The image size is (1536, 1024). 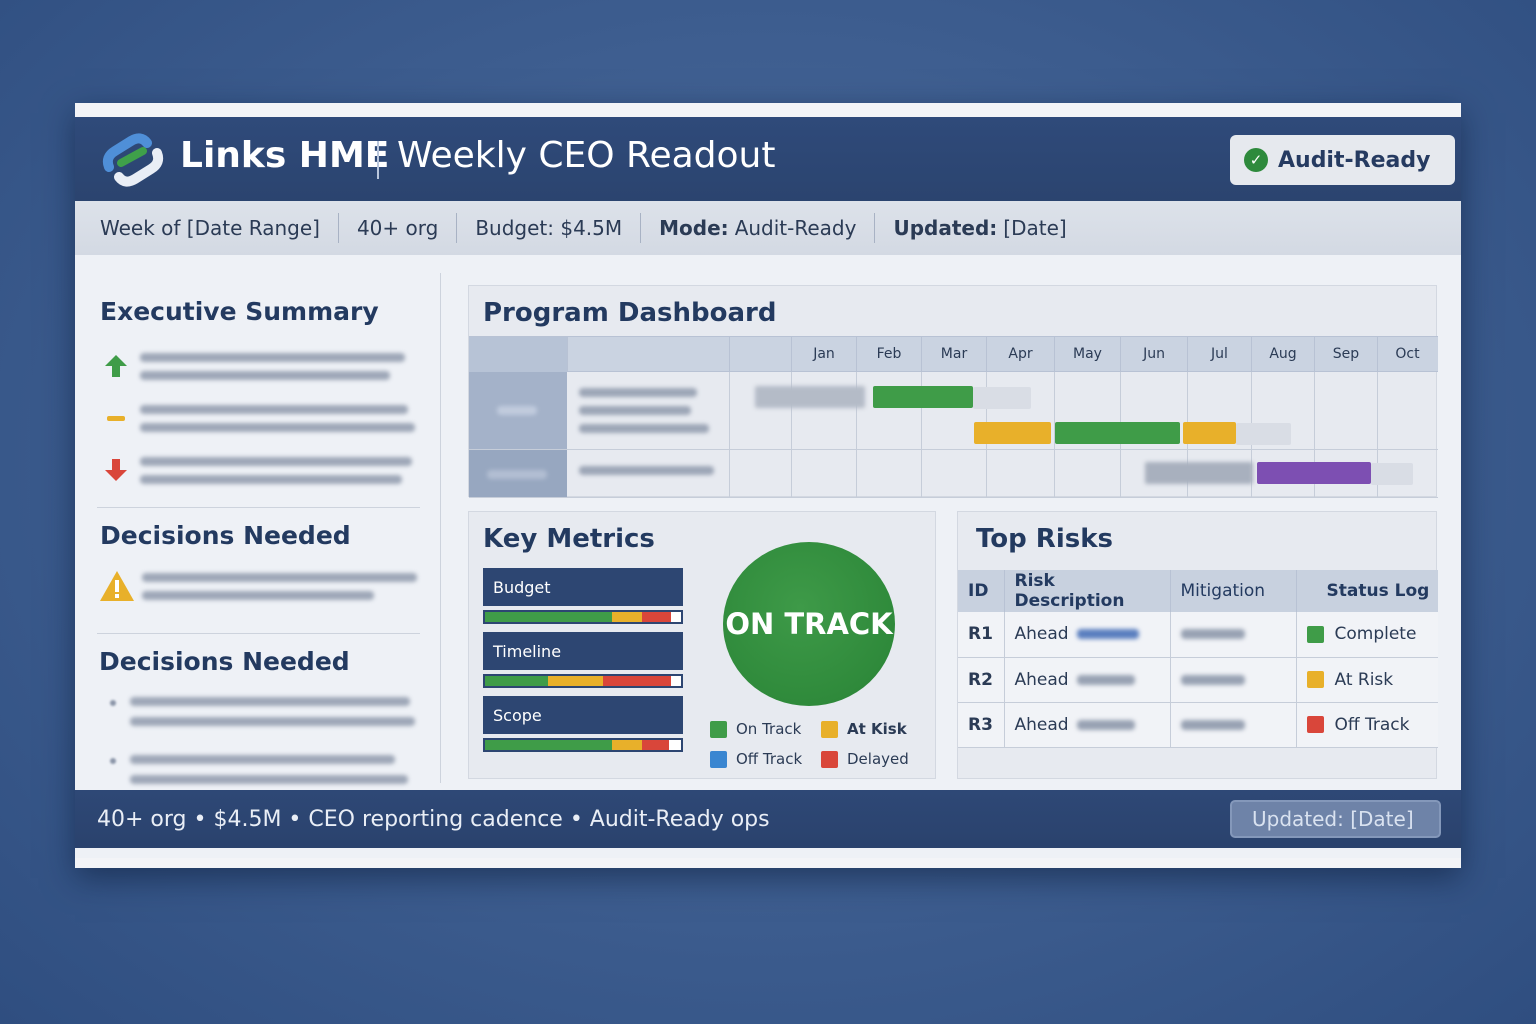 What do you see at coordinates (116, 470) in the screenshot?
I see `arrow-down-icon` at bounding box center [116, 470].